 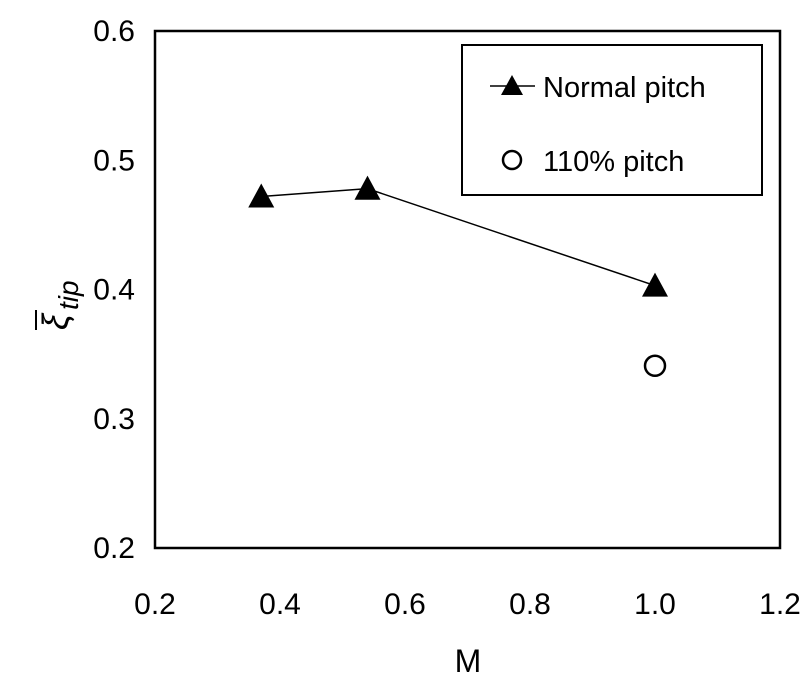 What do you see at coordinates (655, 604) in the screenshot?
I see `x-tick-label: 1.0` at bounding box center [655, 604].